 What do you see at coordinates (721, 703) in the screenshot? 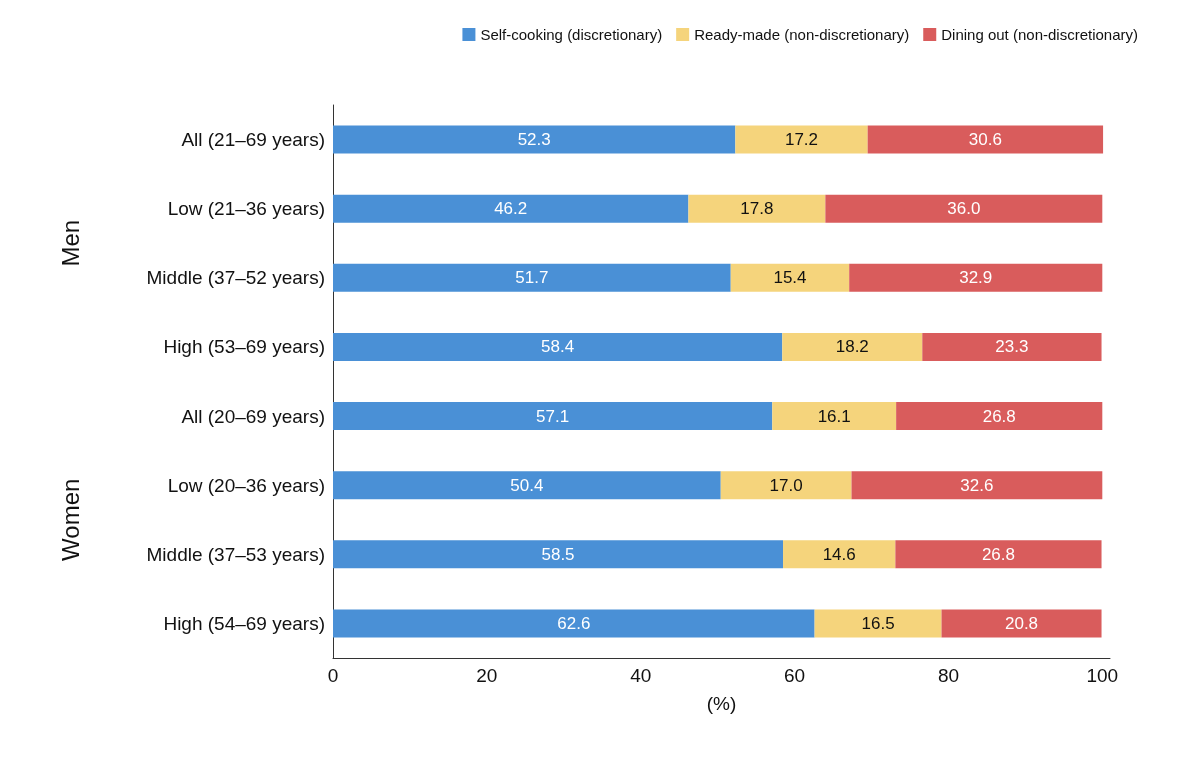
I see `x-axis-title: (%)` at bounding box center [721, 703].